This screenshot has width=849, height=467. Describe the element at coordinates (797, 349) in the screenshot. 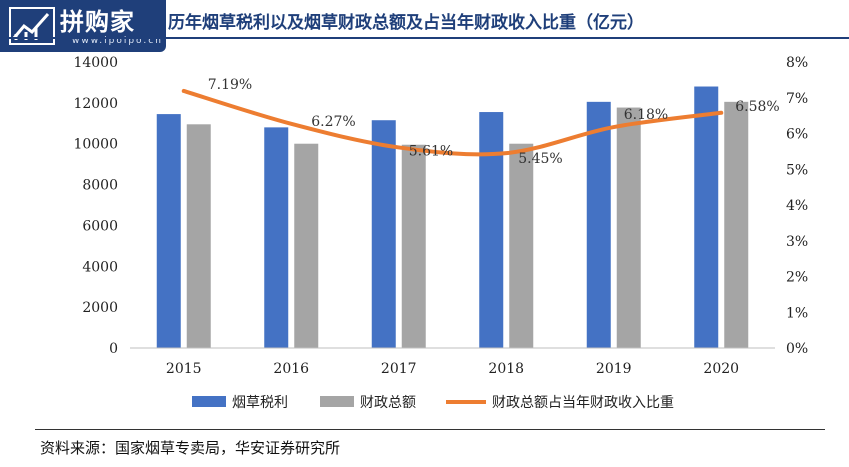

I see `y2-tick-label: 0%` at that location.